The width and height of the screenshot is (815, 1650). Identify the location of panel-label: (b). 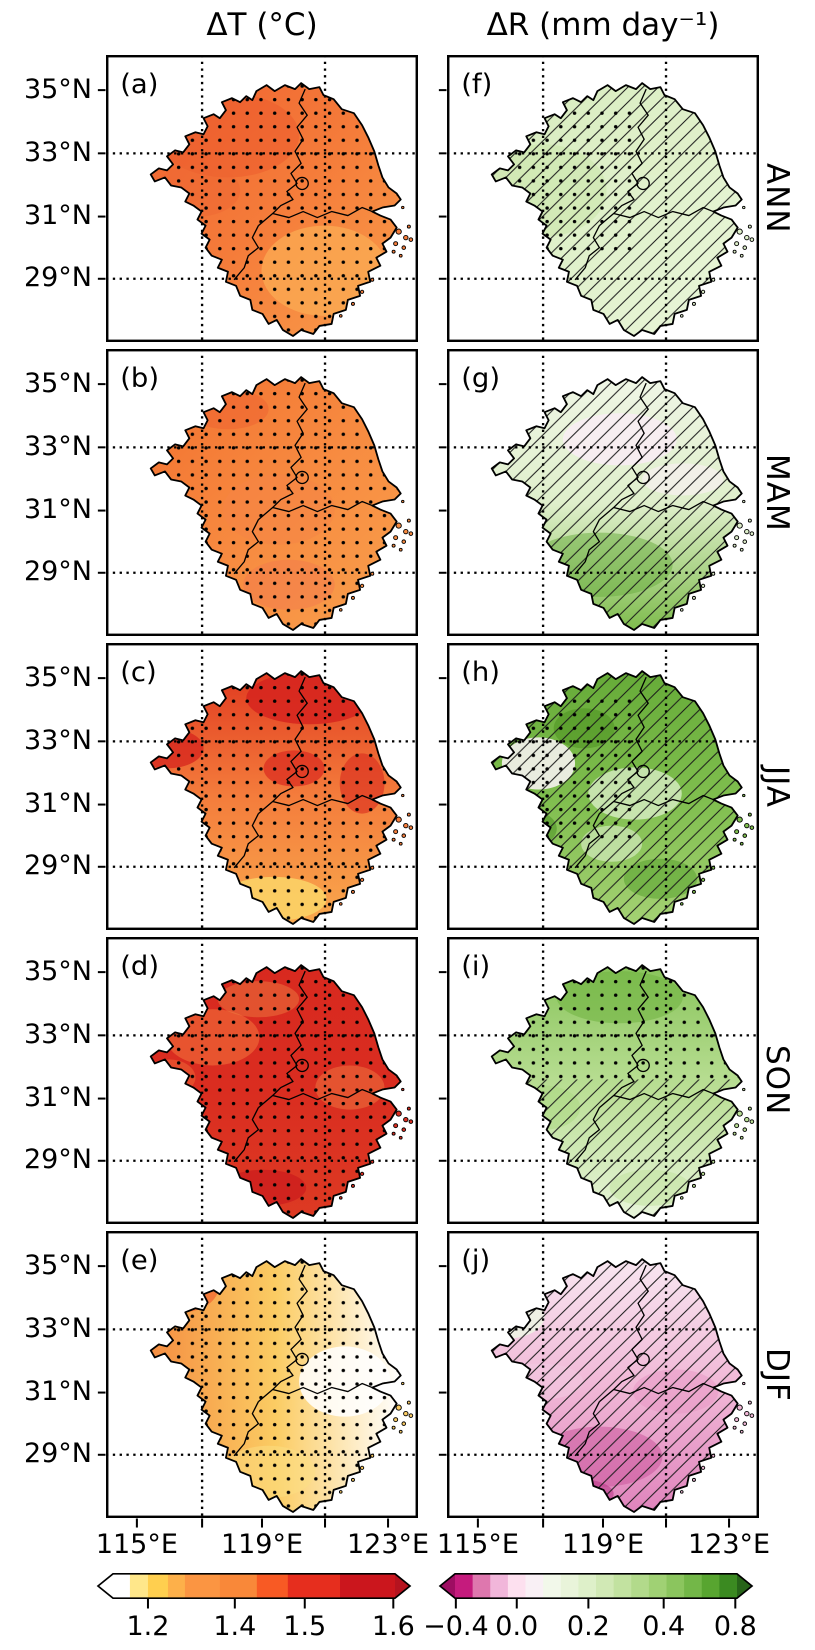
(139, 378).